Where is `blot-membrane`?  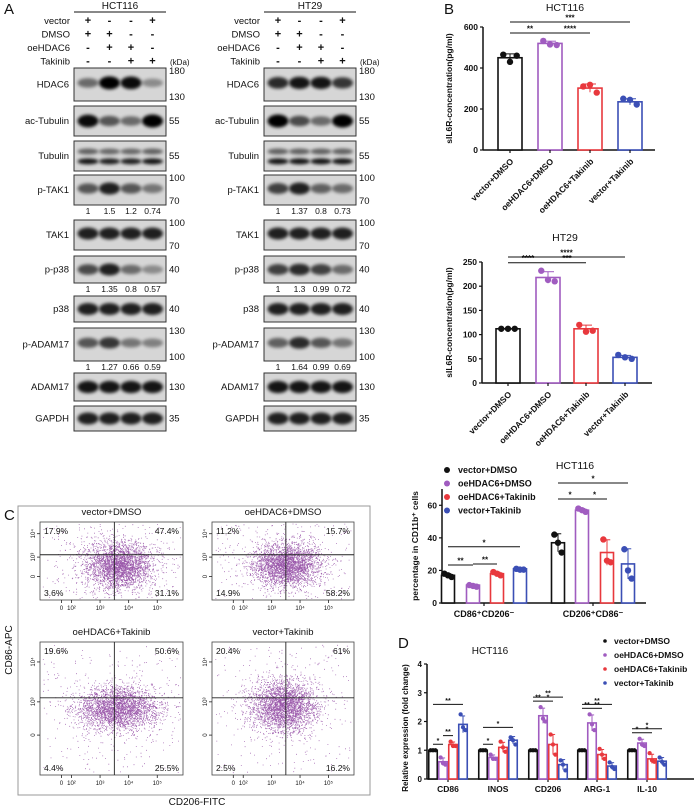 blot-membrane is located at coordinates (120, 156).